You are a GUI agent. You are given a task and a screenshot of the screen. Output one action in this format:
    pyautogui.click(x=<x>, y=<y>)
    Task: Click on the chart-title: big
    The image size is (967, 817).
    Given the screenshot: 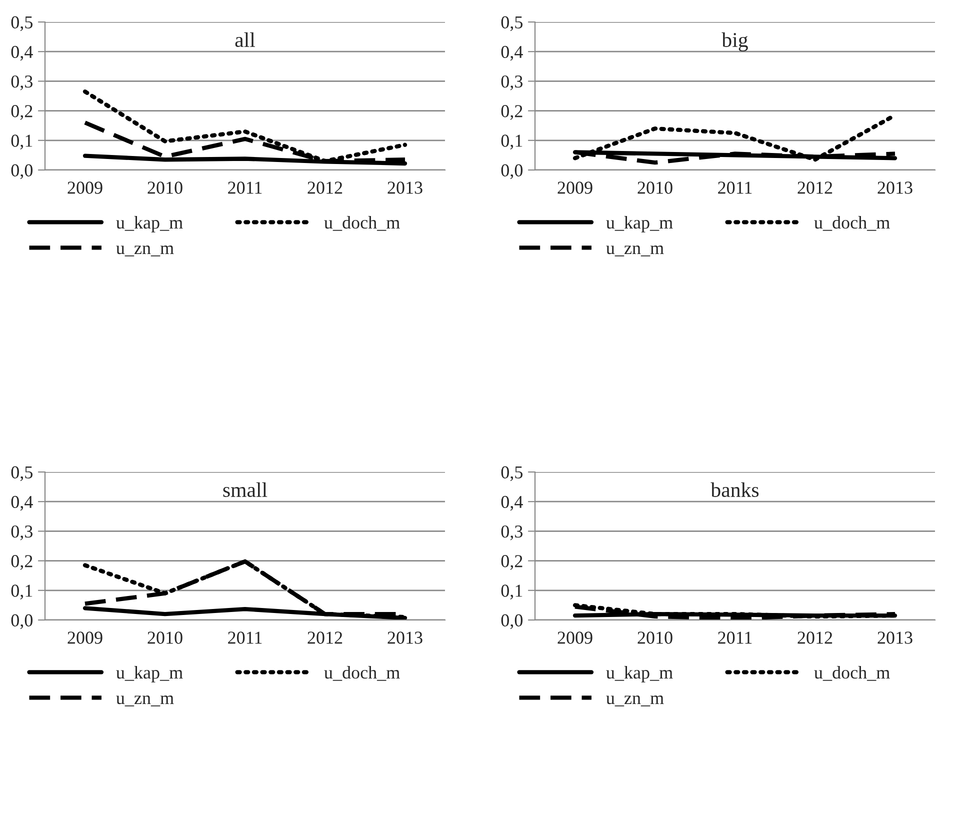 What is the action you would take?
    pyautogui.click(x=735, y=42)
    